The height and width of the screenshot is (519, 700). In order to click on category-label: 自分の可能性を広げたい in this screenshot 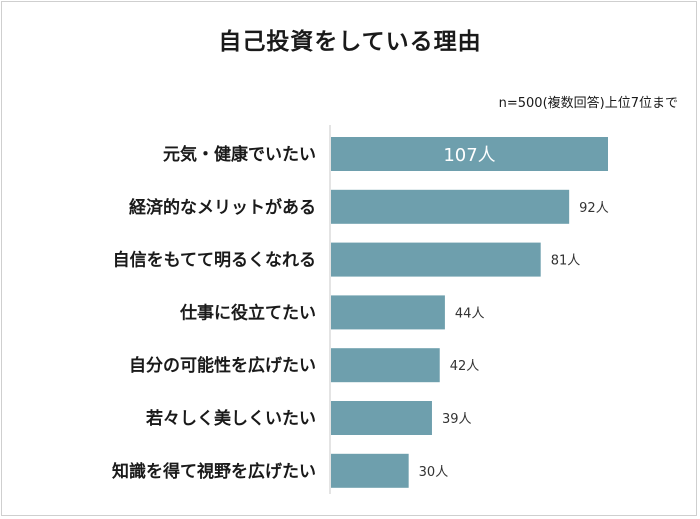, I will do `click(222, 365)`.